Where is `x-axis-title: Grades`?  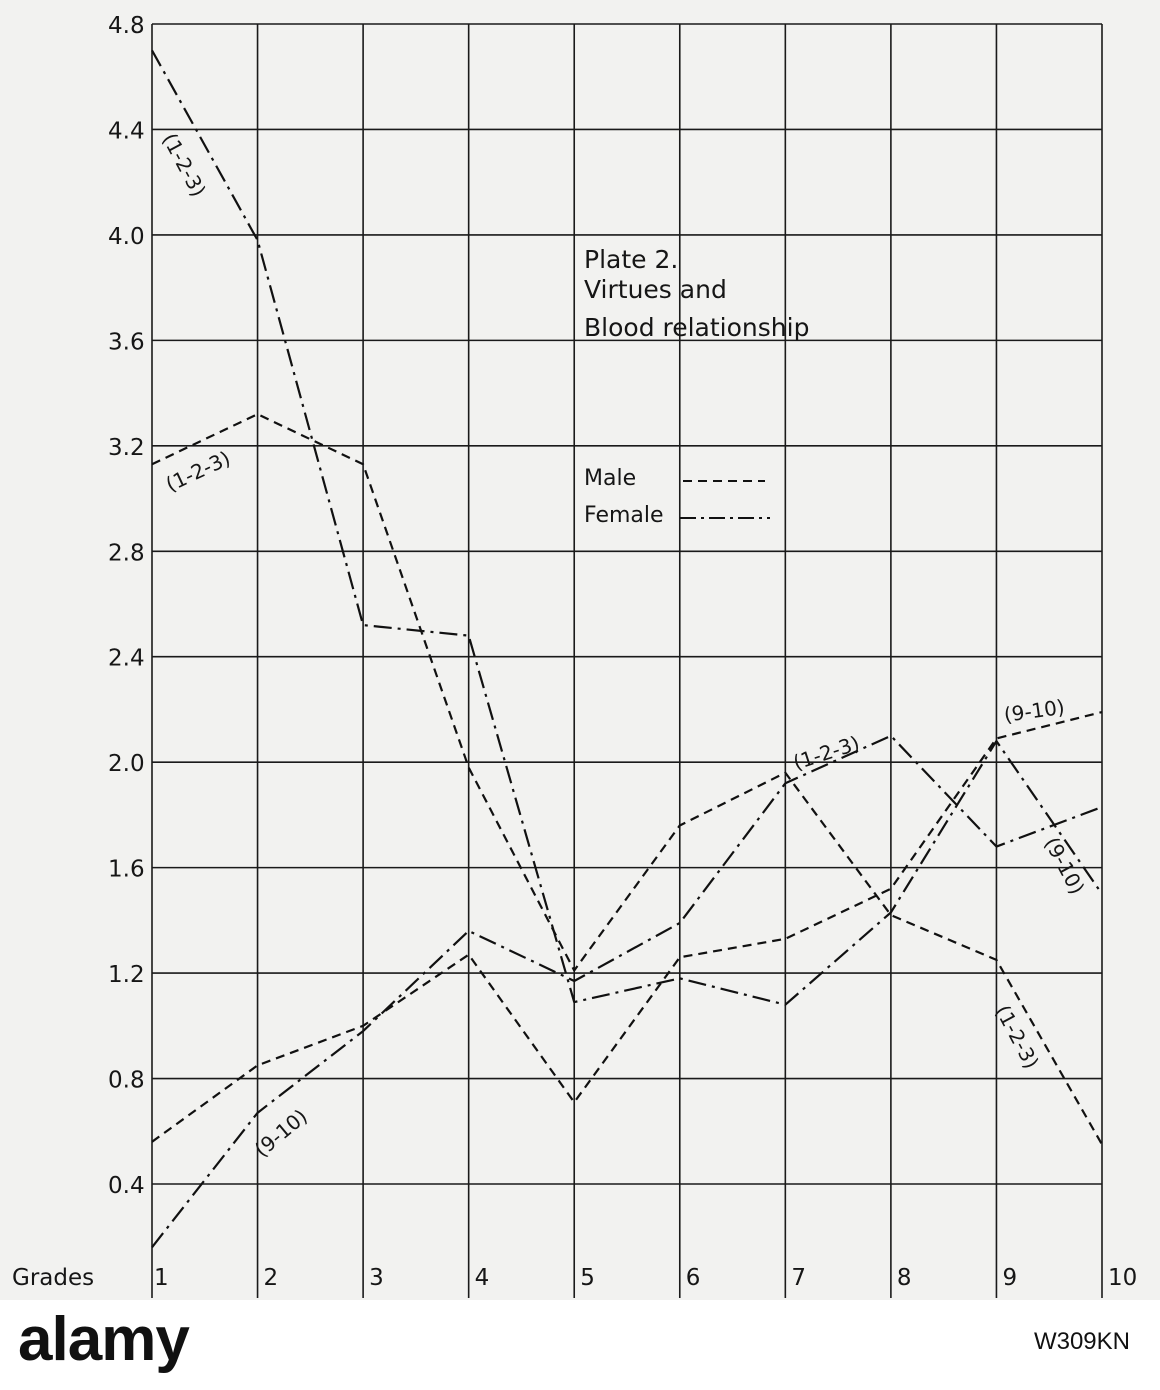 x-axis-title: Grades is located at coordinates (53, 1278).